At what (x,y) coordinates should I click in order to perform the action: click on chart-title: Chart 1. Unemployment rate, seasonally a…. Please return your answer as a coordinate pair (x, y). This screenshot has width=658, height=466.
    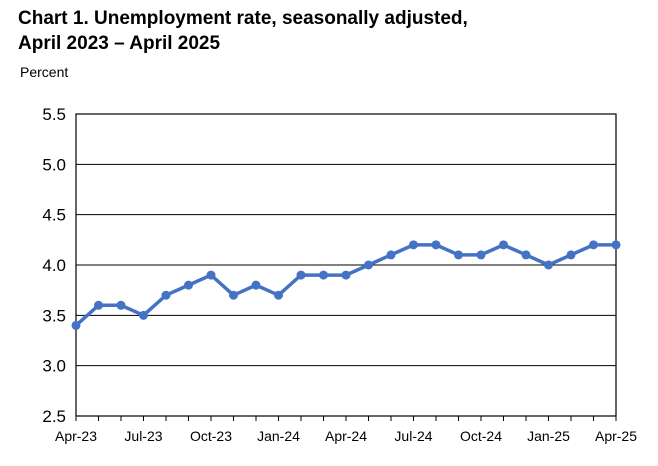
    Looking at the image, I should click on (243, 18).